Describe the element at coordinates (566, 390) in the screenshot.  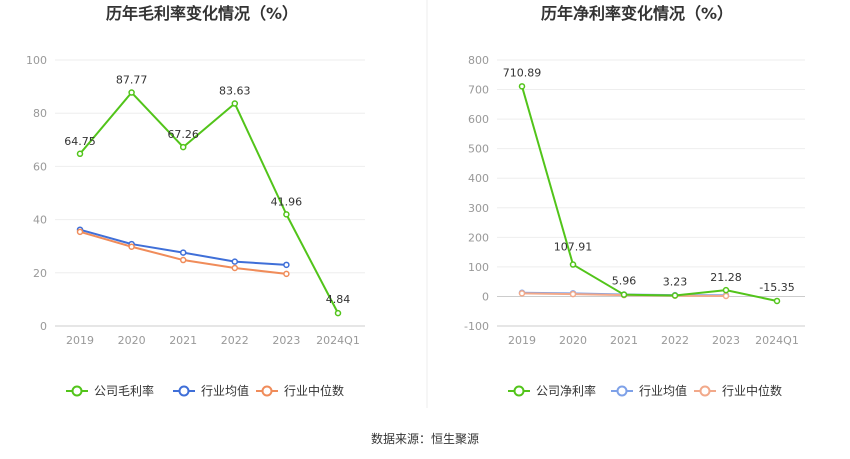
I see `legend-label: 公司净利率` at that location.